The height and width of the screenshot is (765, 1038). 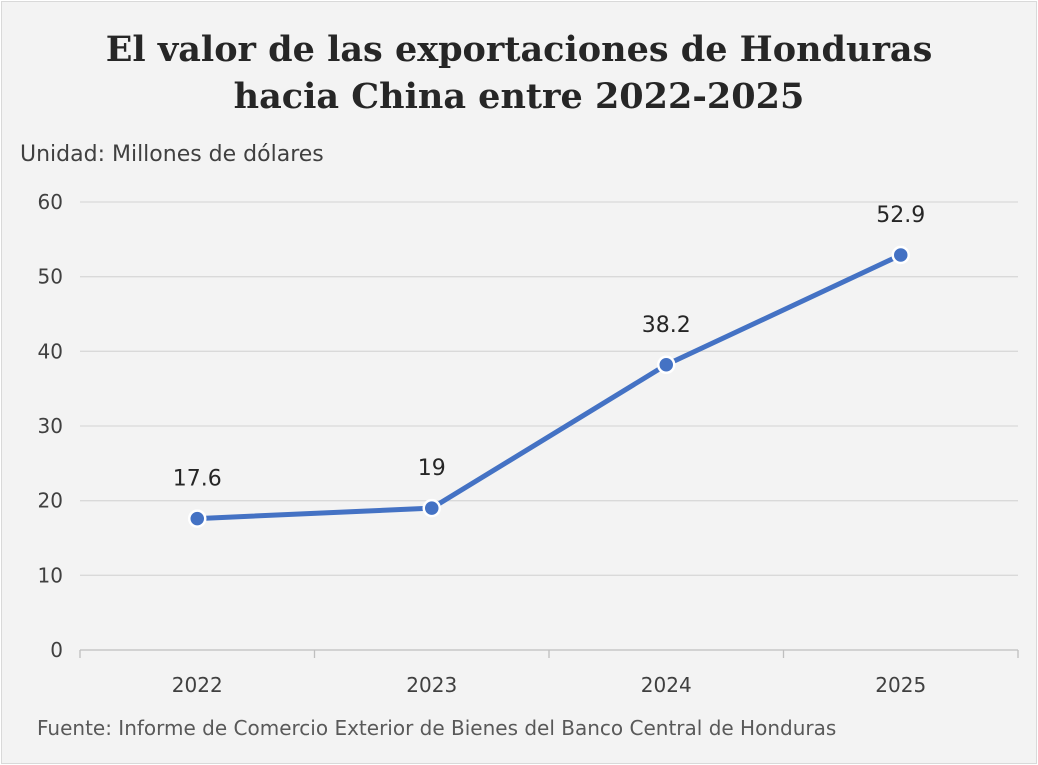 I want to click on data-label: 19, so click(x=432, y=468).